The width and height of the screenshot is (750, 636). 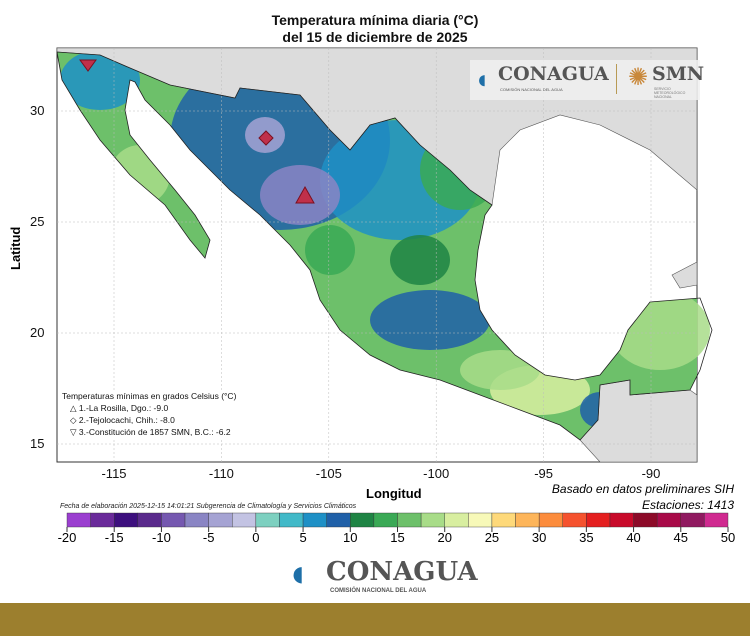 I want to click on y-tick-label: 30, so click(x=37, y=110).